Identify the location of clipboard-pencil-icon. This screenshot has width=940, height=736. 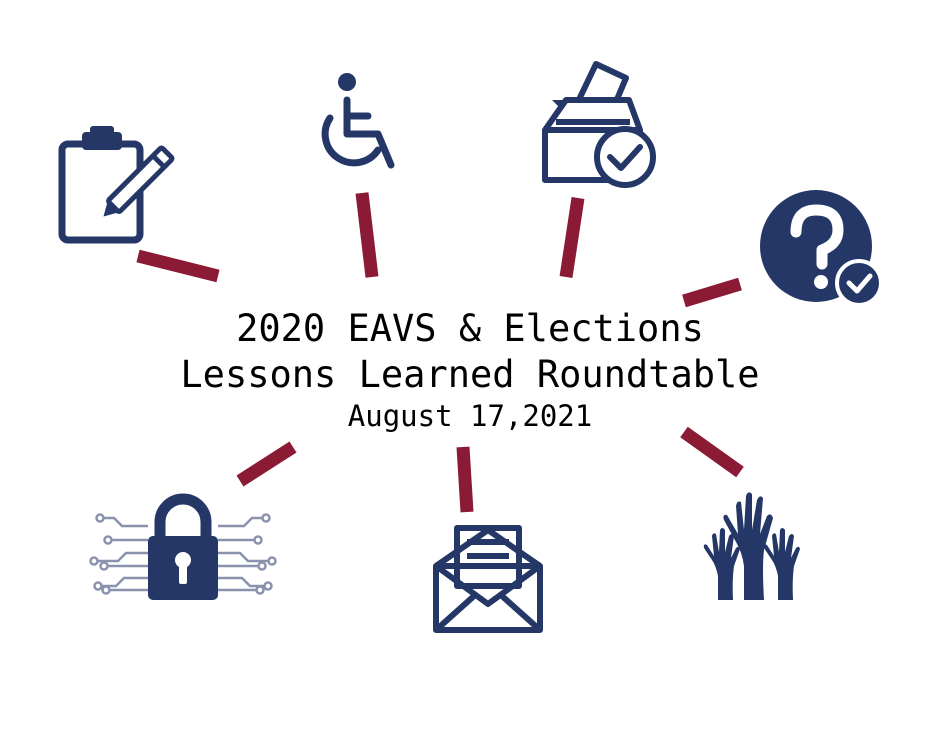
(116, 185).